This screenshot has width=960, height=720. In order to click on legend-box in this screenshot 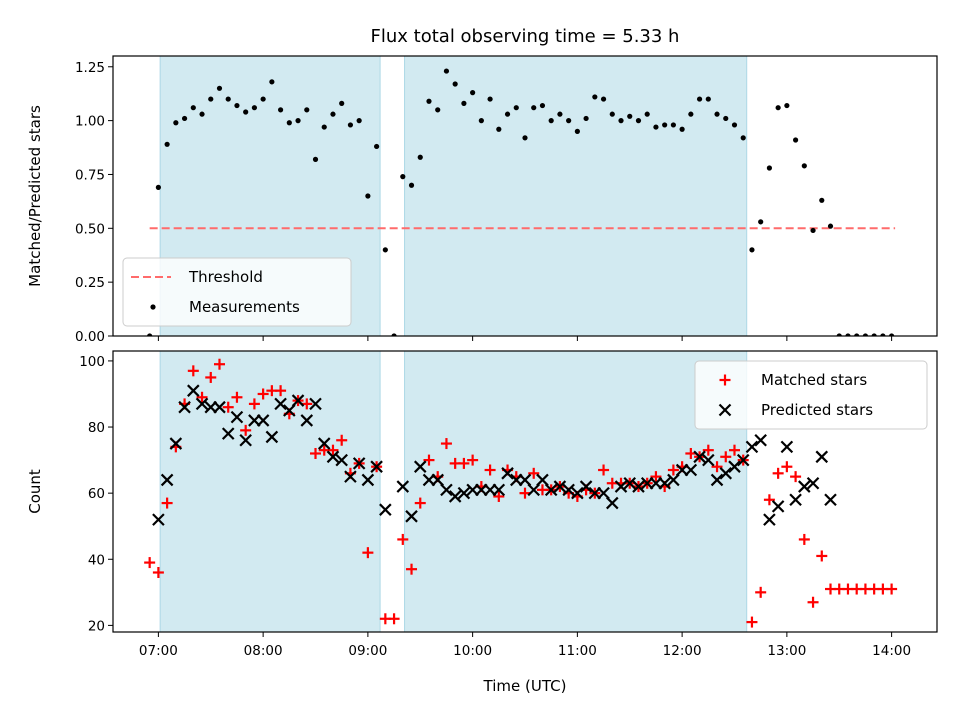, I will do `click(811, 395)`.